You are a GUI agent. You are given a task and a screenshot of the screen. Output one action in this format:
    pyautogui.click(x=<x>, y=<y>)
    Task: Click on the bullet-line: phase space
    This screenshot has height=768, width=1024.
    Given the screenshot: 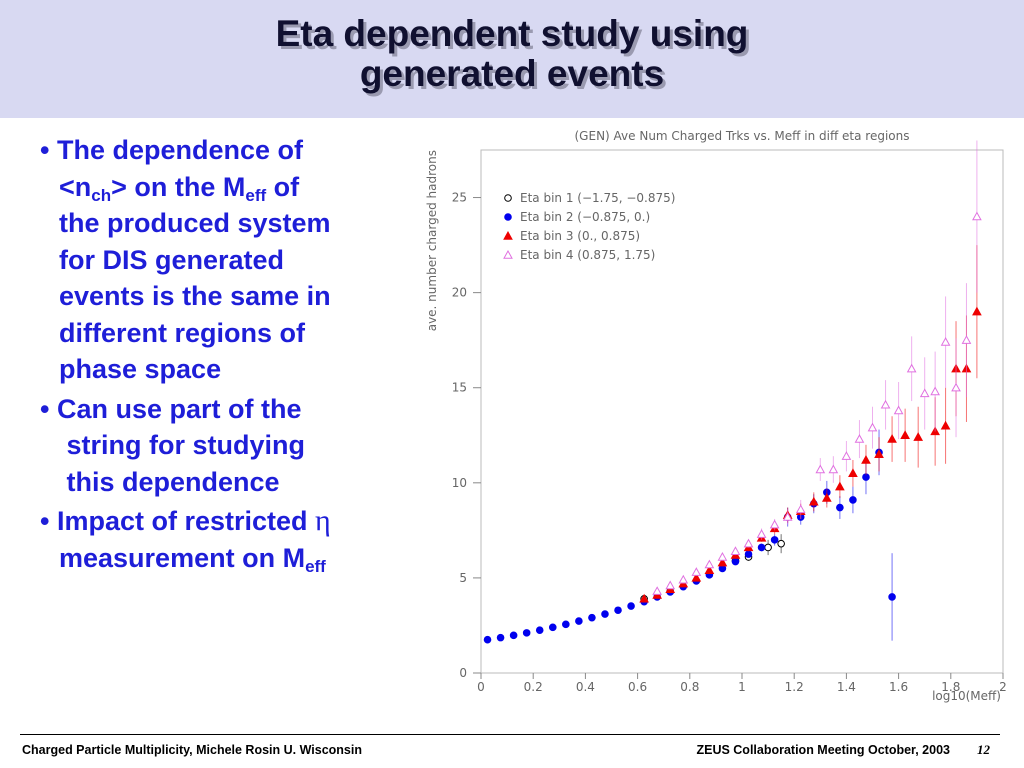 What is the action you would take?
    pyautogui.click(x=230, y=369)
    